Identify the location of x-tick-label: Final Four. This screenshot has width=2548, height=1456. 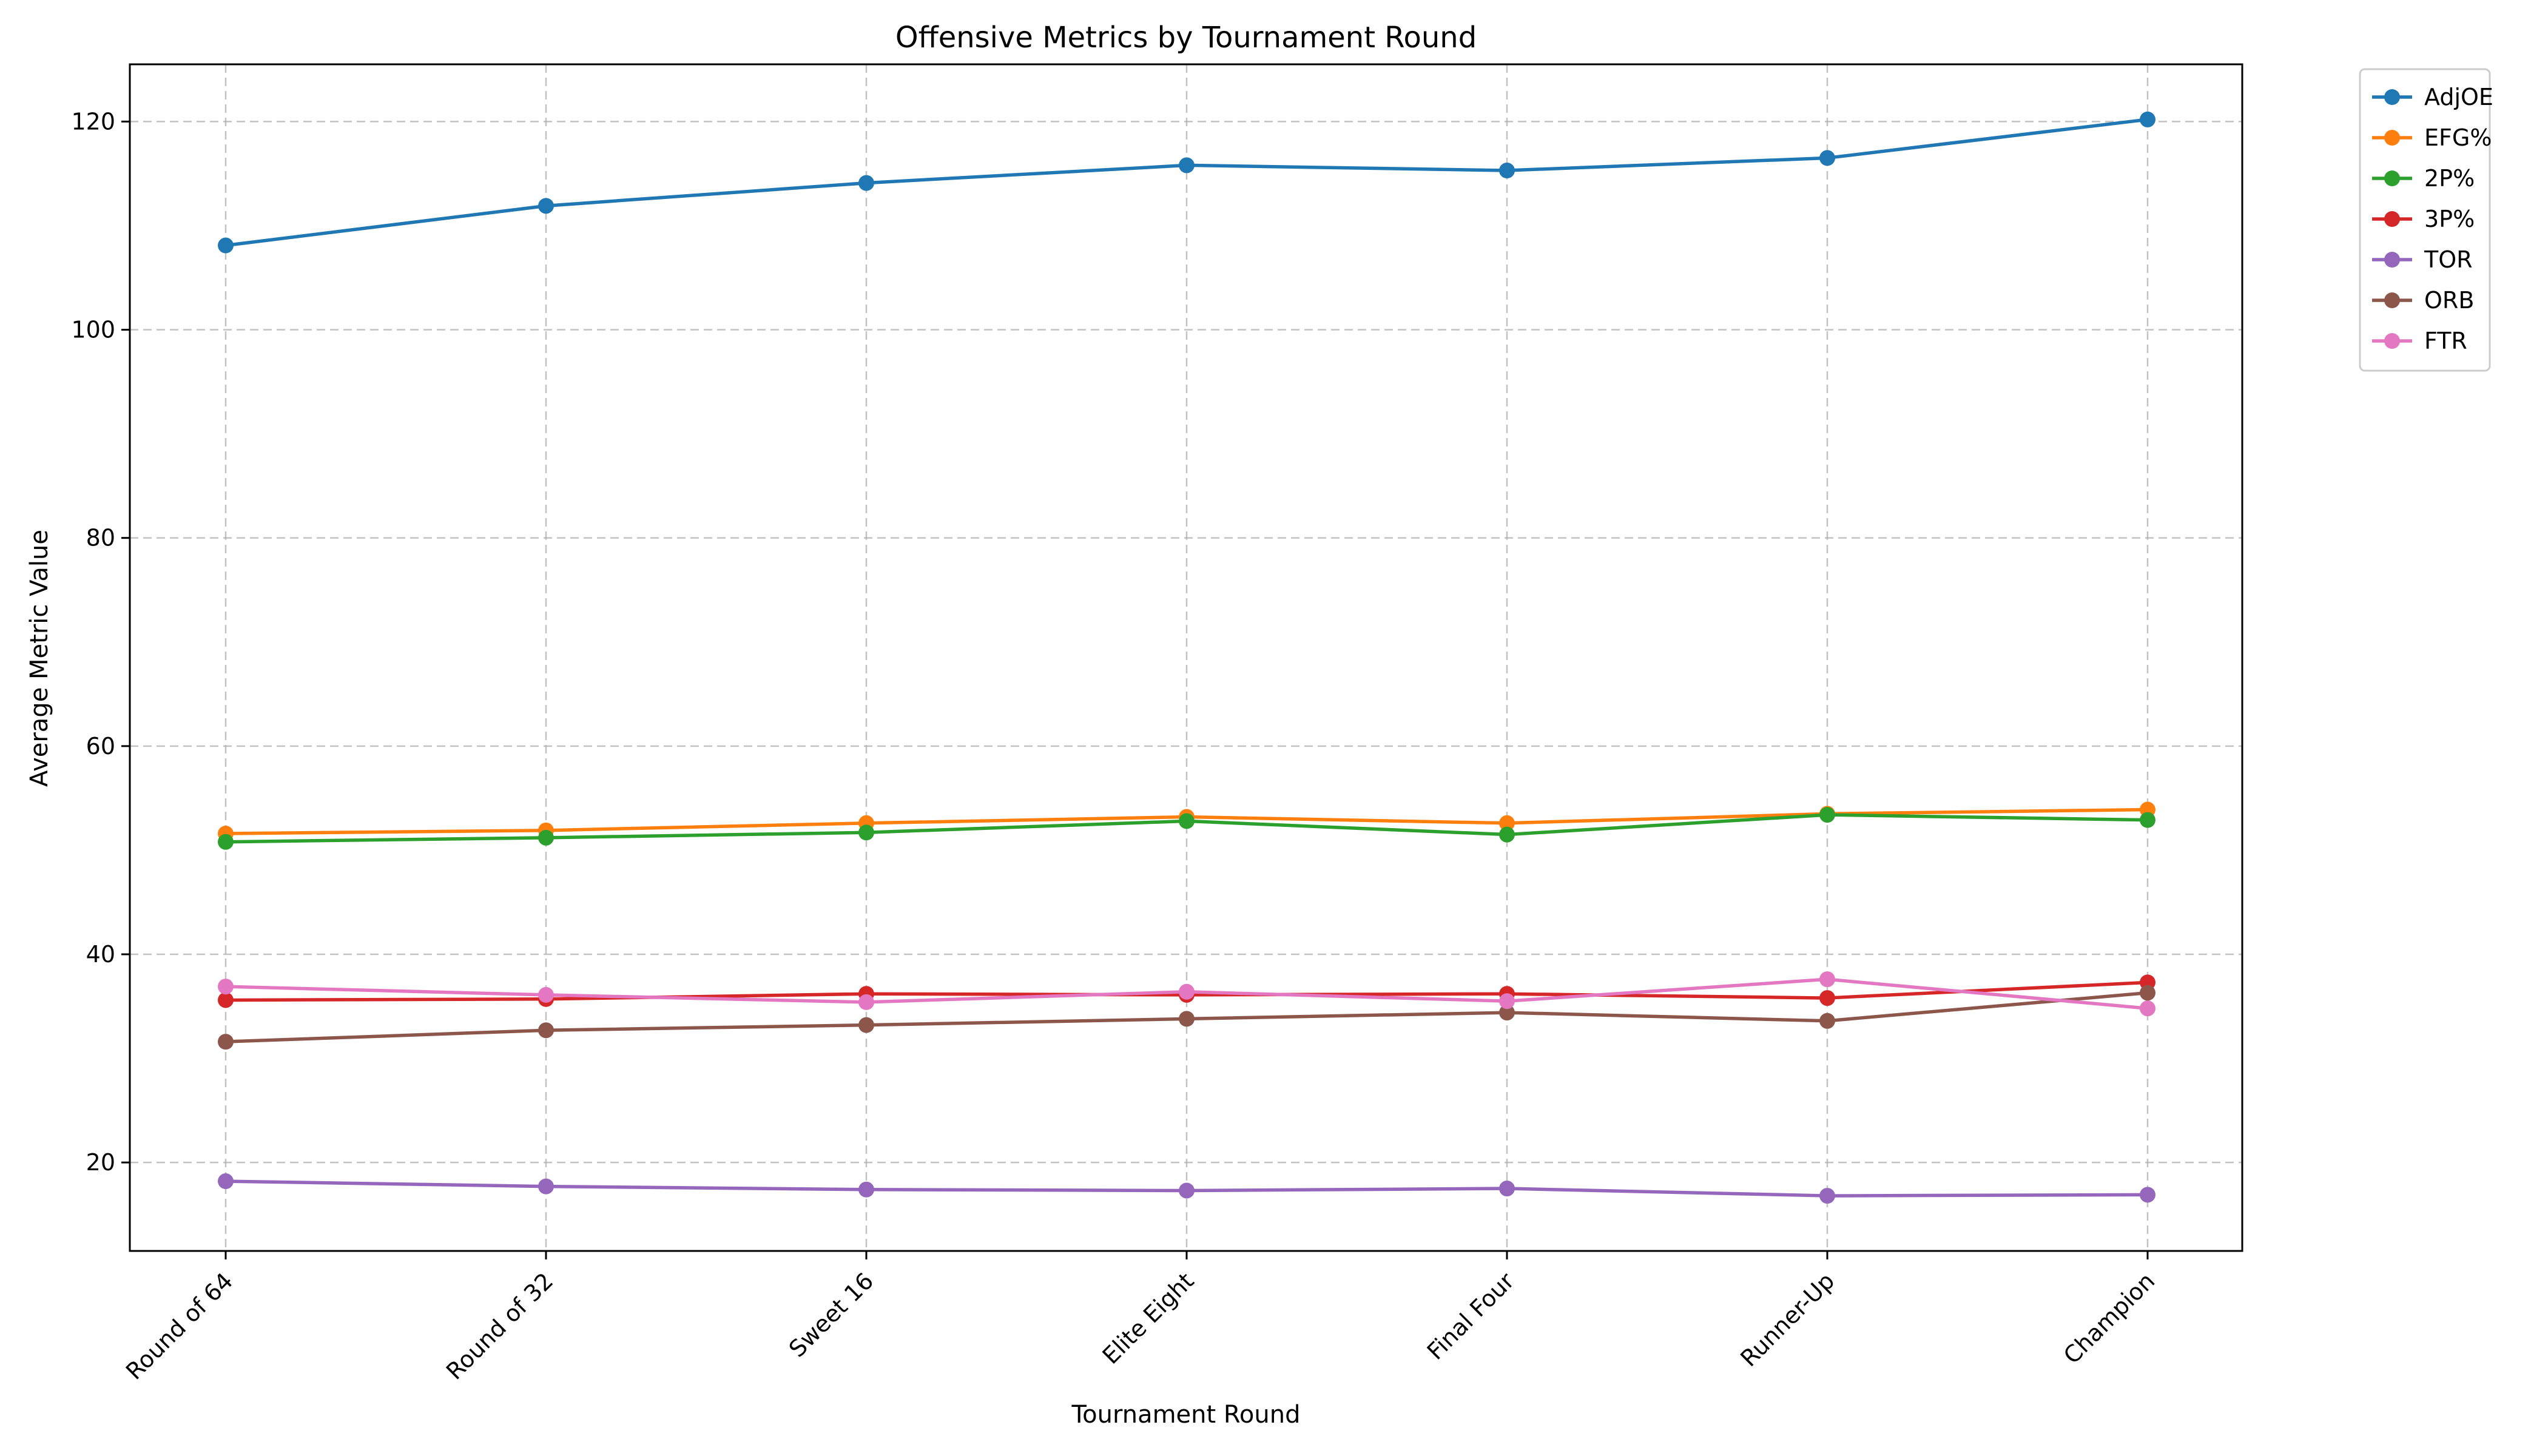
(1471, 1316).